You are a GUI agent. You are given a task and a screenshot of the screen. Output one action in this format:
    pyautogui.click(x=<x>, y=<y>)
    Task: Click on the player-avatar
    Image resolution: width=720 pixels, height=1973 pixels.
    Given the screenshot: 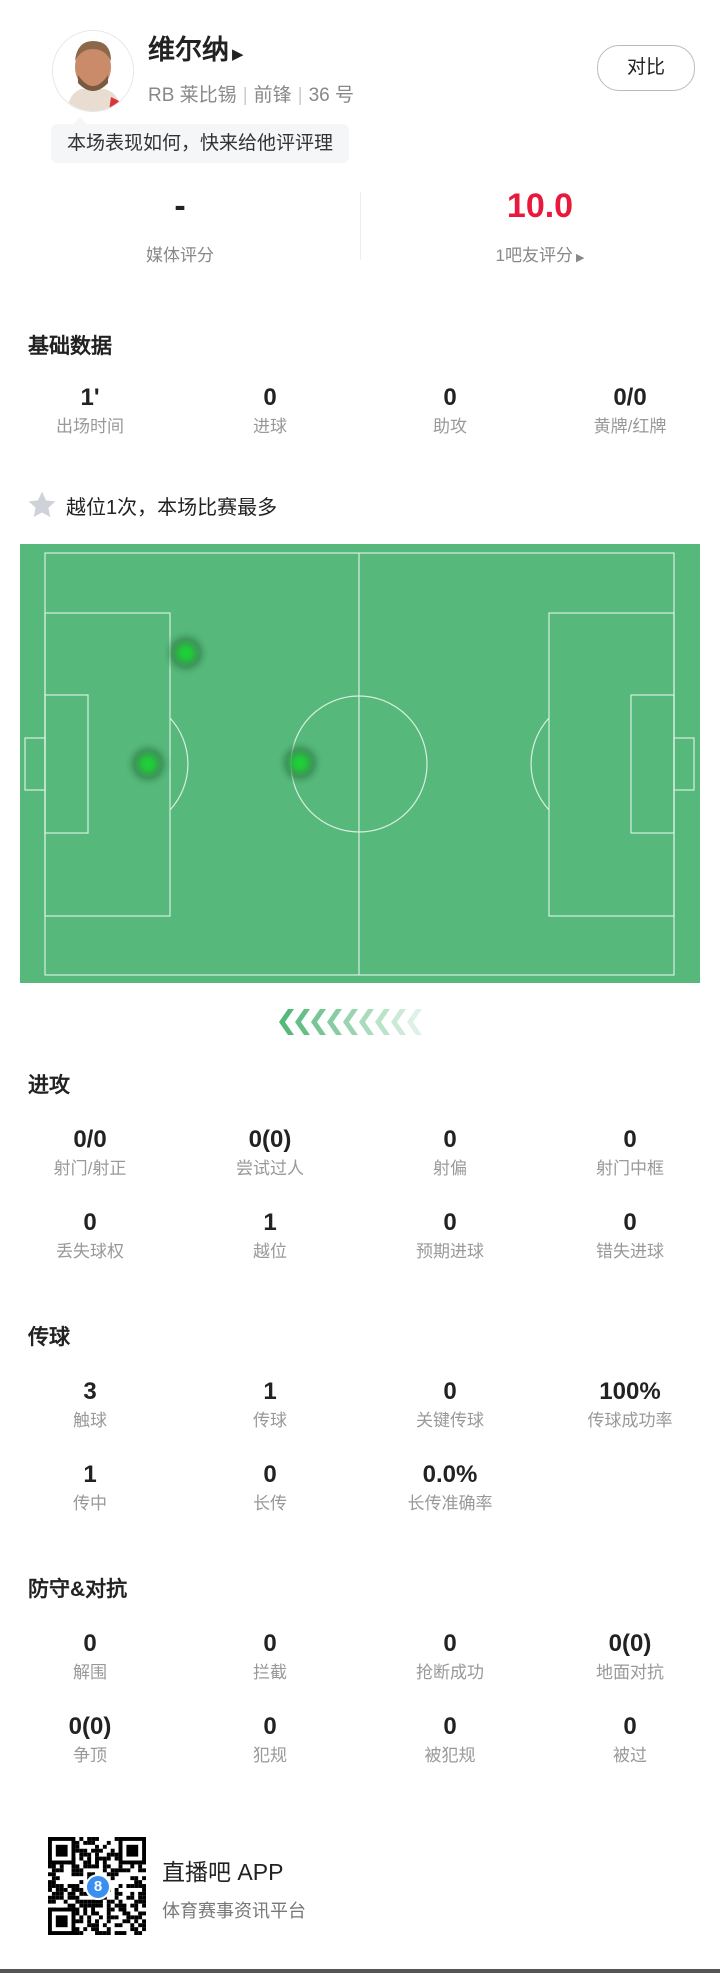 What is the action you would take?
    pyautogui.click(x=93, y=71)
    